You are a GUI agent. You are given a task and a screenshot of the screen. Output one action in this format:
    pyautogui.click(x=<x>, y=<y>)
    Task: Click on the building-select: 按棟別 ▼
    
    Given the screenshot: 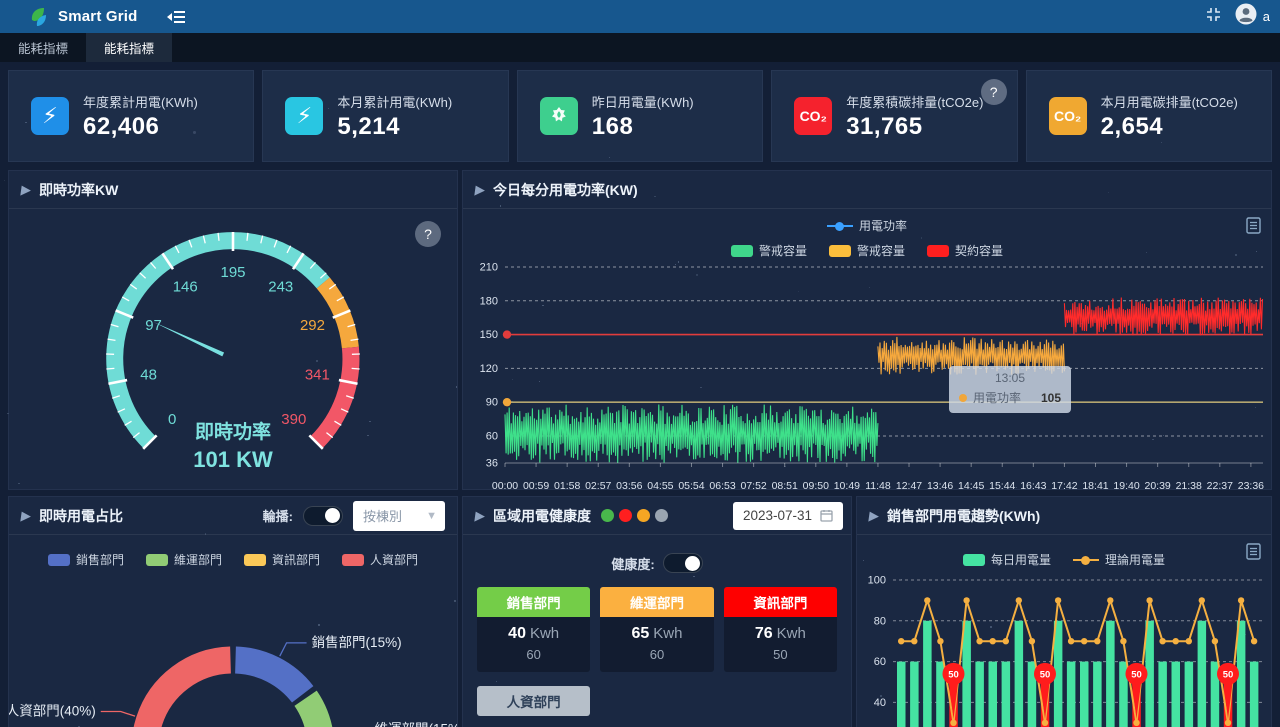 What is the action you would take?
    pyautogui.click(x=399, y=515)
    